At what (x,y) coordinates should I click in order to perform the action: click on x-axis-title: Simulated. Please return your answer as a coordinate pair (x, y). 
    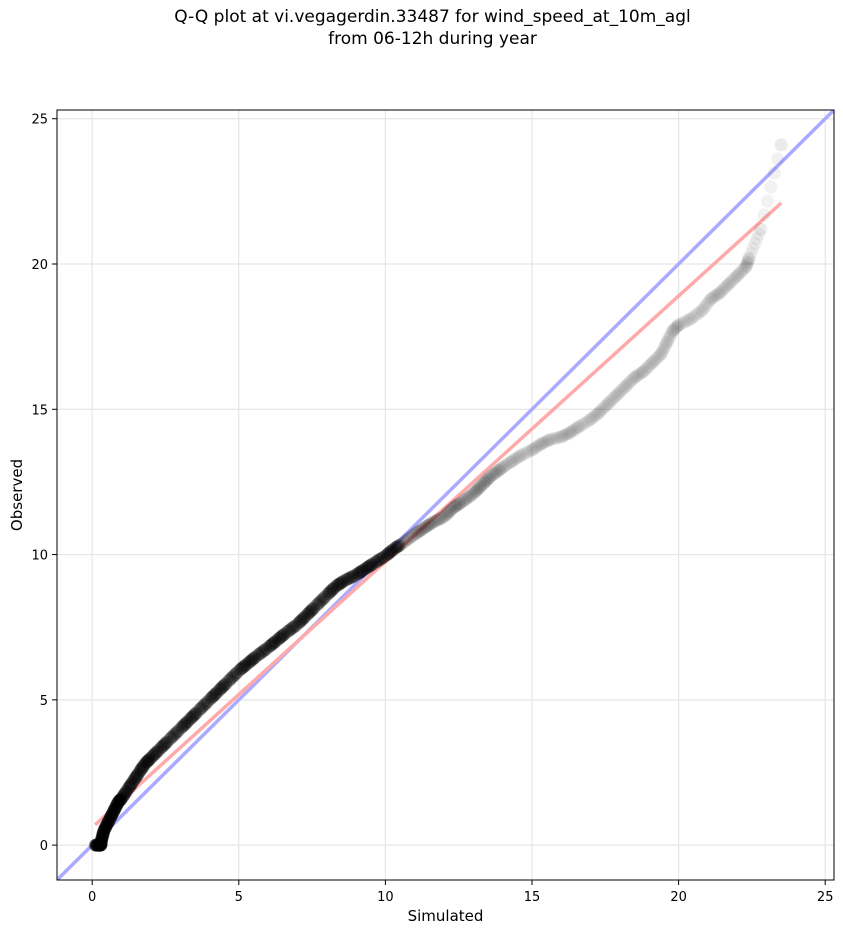
    Looking at the image, I should click on (446, 916).